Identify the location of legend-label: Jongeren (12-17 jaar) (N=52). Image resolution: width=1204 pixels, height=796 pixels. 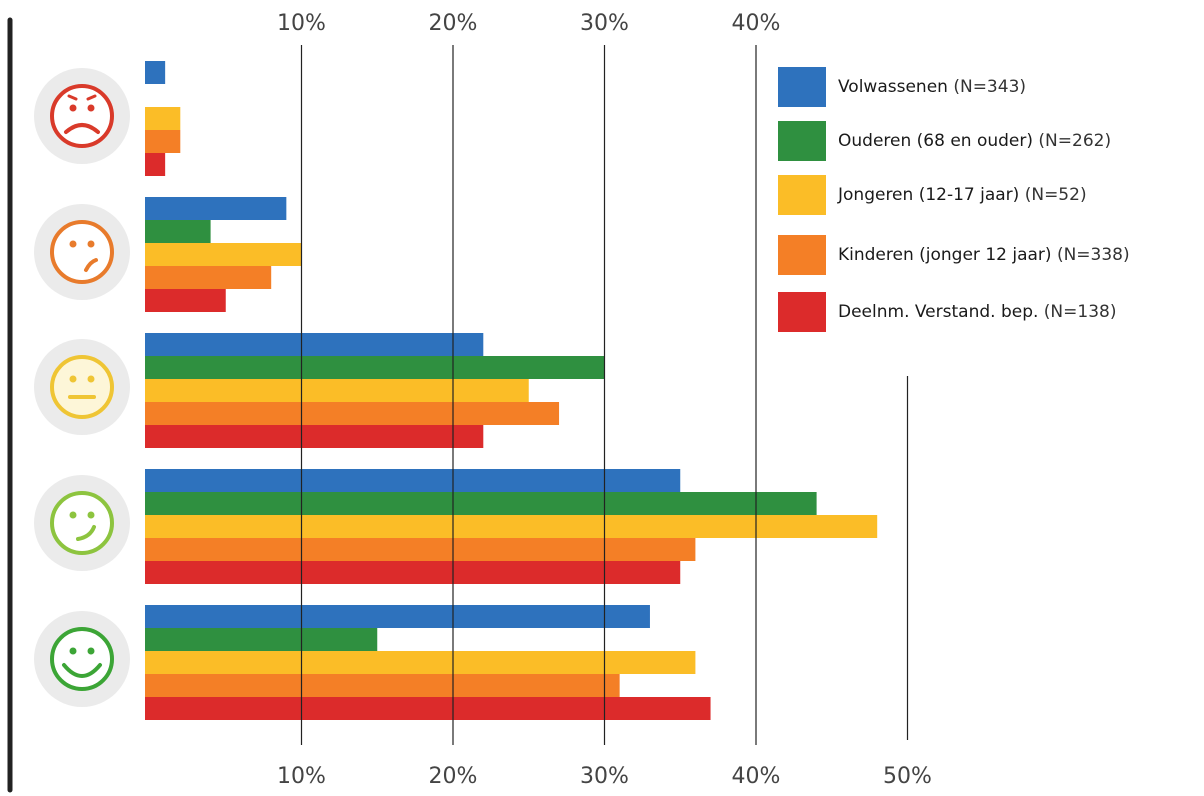
(962, 195).